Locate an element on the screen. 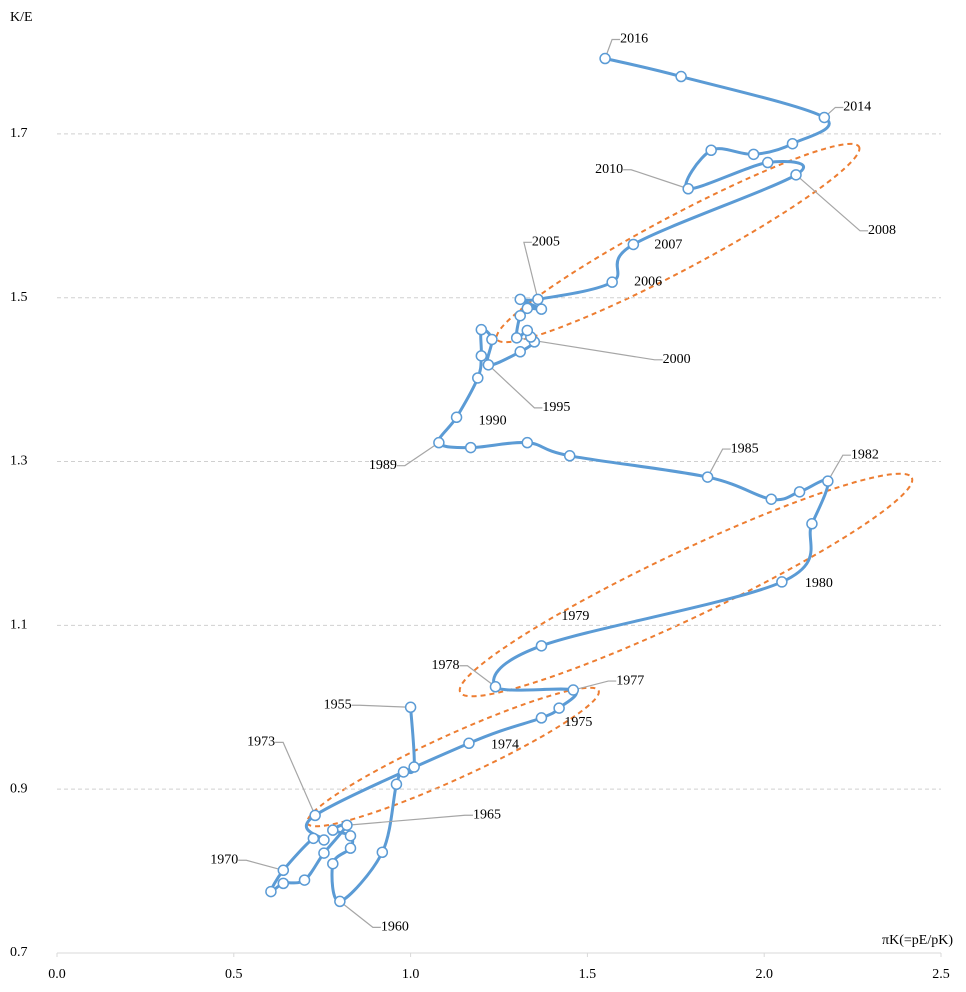 Image resolution: width=966 pixels, height=992 pixels. point-label: 1979 is located at coordinates (575, 616).